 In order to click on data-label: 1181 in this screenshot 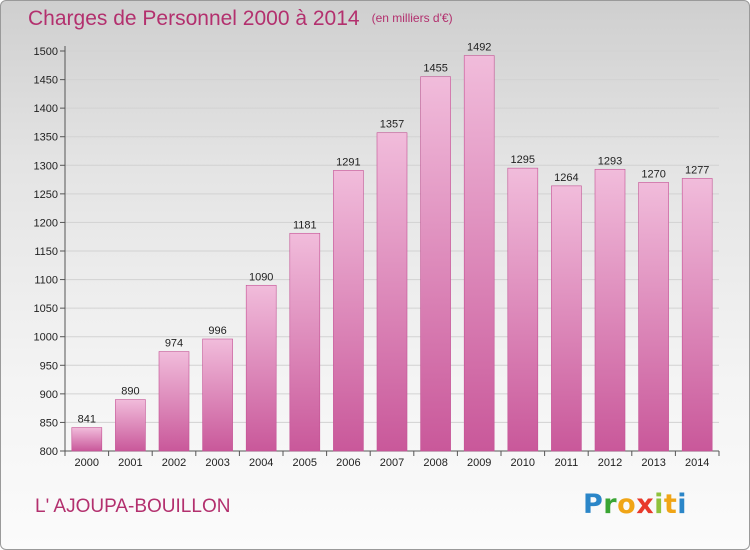, I will do `click(305, 225)`.